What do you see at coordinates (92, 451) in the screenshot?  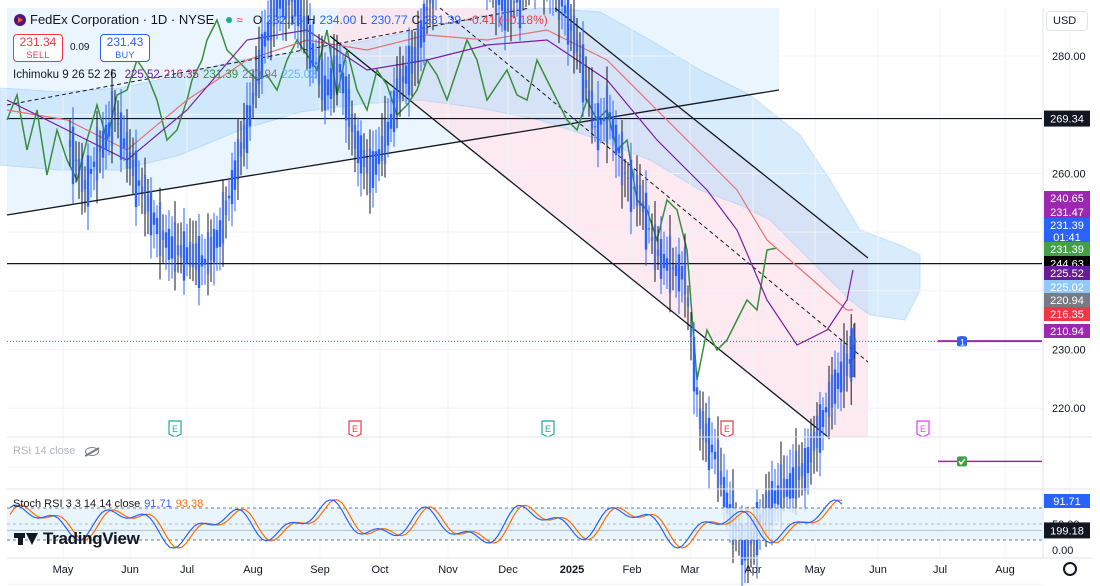 I see `eye-slash-icon` at bounding box center [92, 451].